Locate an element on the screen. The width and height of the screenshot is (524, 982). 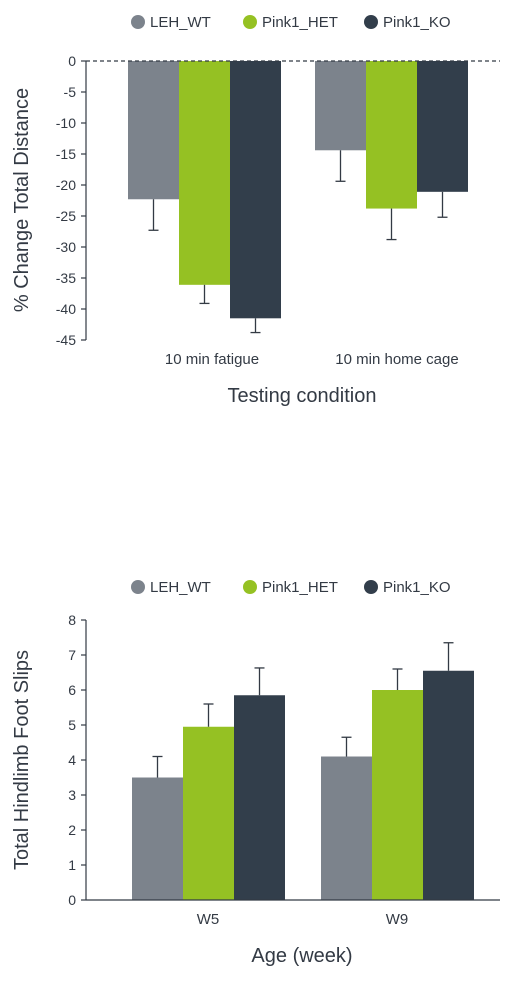
bar-pink1-ko-w5 is located at coordinates (259, 797).